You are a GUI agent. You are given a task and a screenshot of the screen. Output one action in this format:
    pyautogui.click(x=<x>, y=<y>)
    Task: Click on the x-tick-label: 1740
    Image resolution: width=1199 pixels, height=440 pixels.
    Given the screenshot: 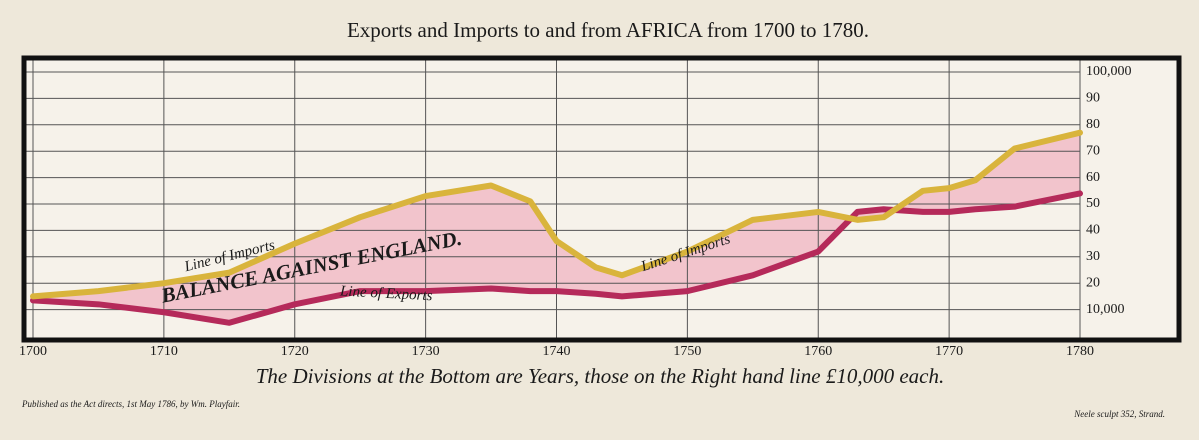 What is the action you would take?
    pyautogui.click(x=557, y=351)
    